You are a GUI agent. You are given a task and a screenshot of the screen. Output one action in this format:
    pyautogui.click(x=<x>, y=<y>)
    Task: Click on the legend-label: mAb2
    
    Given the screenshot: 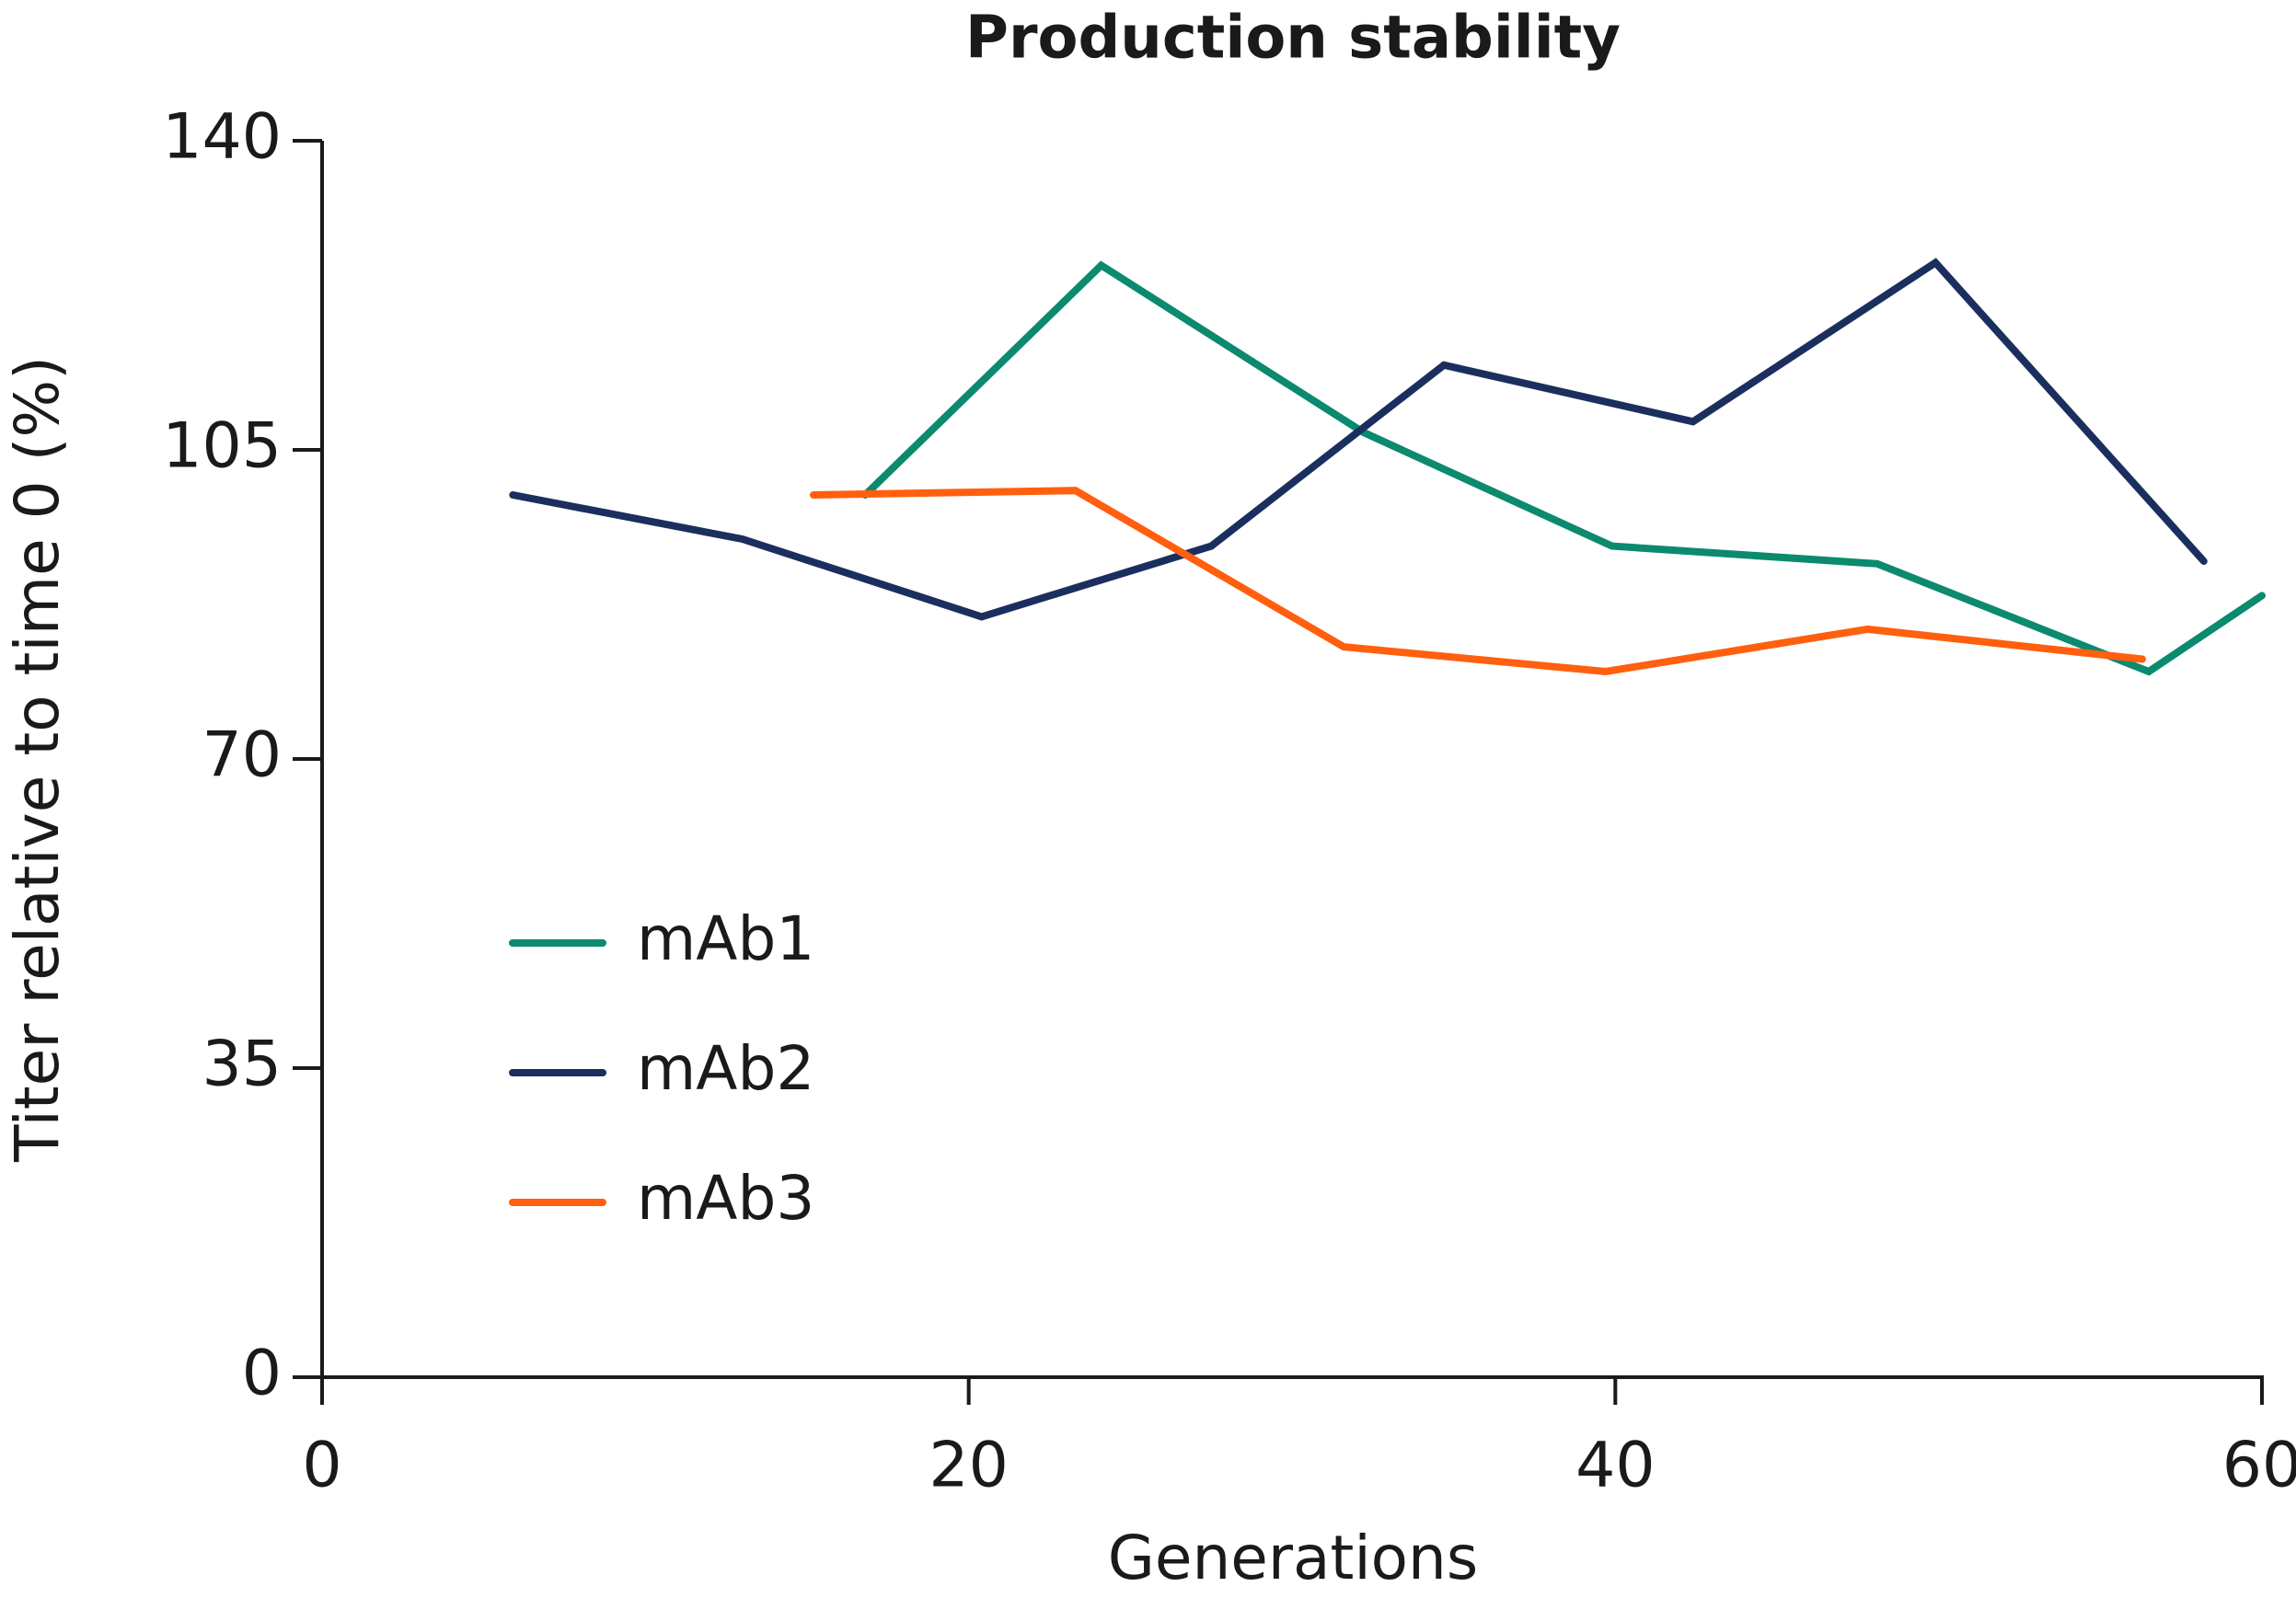 What is the action you would take?
    pyautogui.click(x=726, y=1068)
    